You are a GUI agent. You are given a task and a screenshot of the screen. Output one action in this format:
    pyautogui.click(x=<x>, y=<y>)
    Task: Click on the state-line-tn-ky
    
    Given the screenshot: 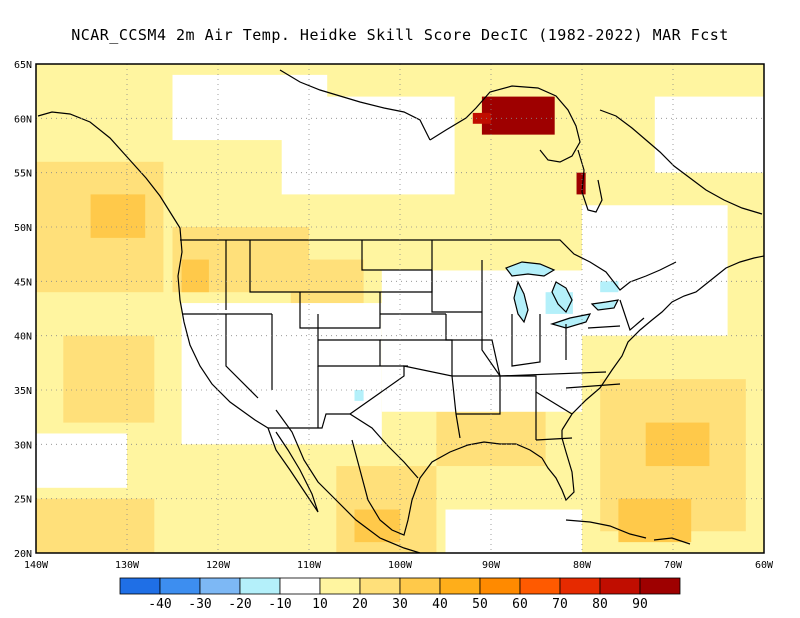 What is the action you would take?
    pyautogui.click(x=553, y=374)
    